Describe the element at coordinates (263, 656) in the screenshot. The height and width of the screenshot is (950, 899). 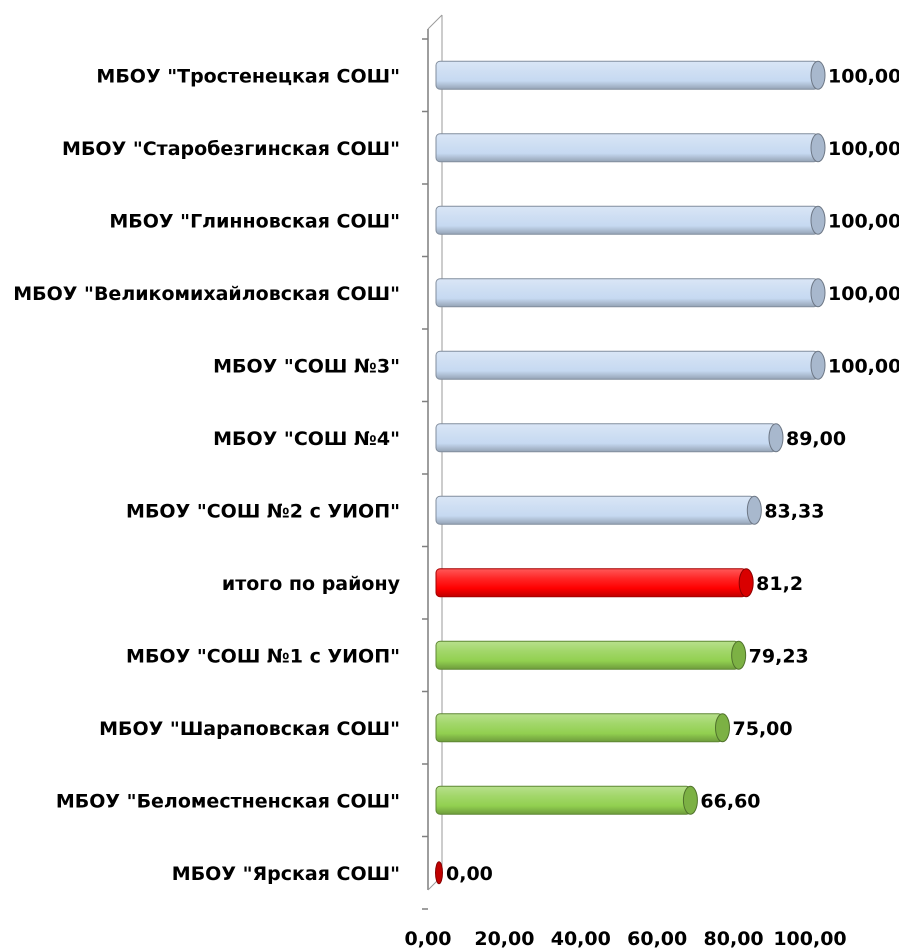
I see `category-label: МБОУ "СОШ №1 с УИОП"` at that location.